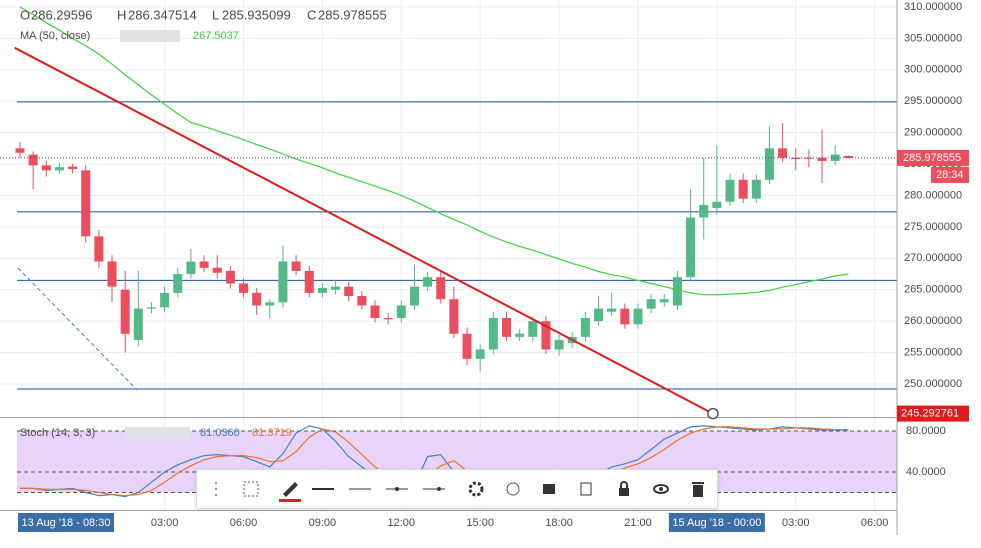 The image size is (981, 548). I want to click on stoch-tick-label: 40.0000, so click(926, 472).